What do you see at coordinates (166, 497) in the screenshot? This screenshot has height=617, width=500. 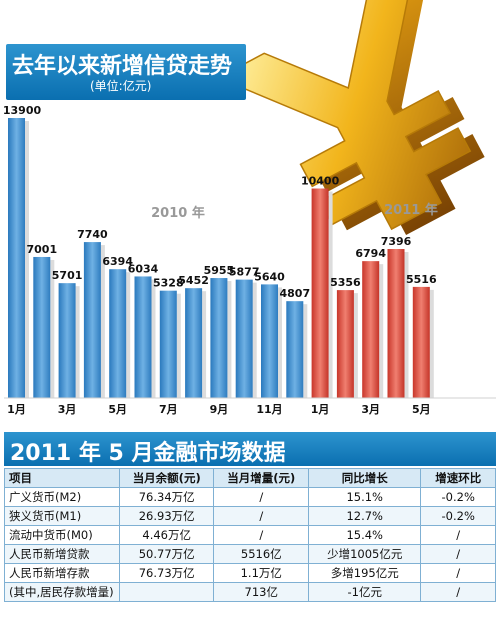 I see `table-cell: 76.34万亿` at bounding box center [166, 497].